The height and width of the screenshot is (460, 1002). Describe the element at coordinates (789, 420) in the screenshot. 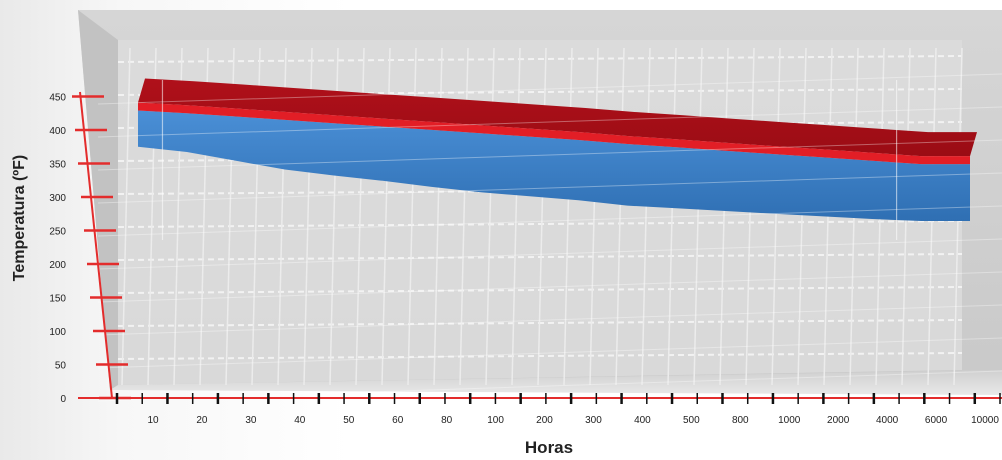

I see `x-tick-label: 1000` at that location.